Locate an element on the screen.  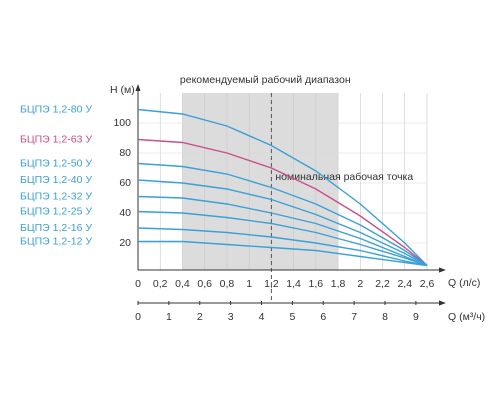
legend-label: БЦПЭ 1,2-12 У is located at coordinates (56, 241).